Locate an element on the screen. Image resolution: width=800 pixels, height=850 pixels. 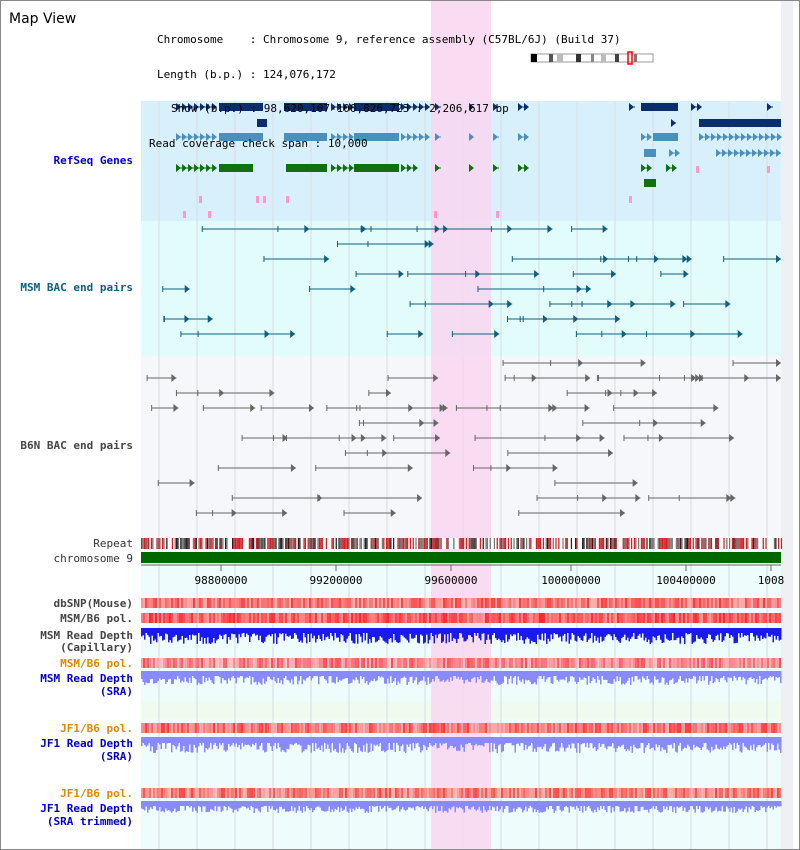
refseq-pink-mark is located at coordinates (497, 214).